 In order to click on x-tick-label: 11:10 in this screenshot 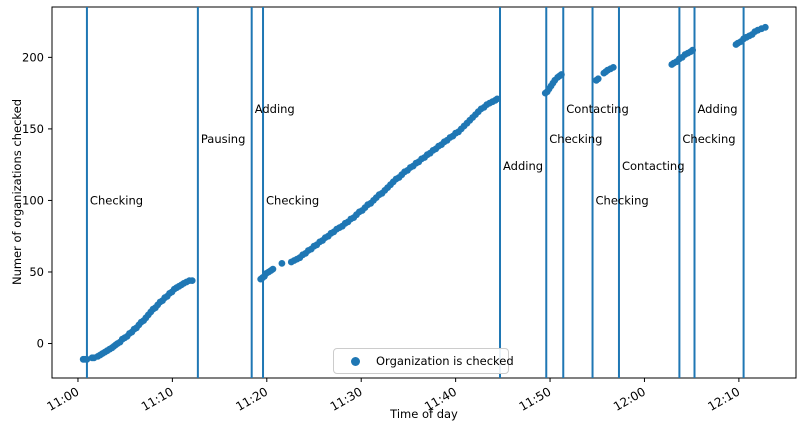, I will do `click(157, 398)`.